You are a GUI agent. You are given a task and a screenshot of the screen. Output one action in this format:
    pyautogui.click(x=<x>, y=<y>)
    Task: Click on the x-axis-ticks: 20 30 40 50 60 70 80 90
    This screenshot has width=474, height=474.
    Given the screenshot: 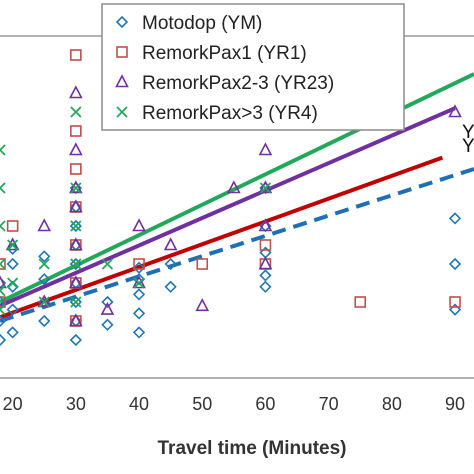 What is the action you would take?
    pyautogui.click(x=234, y=404)
    